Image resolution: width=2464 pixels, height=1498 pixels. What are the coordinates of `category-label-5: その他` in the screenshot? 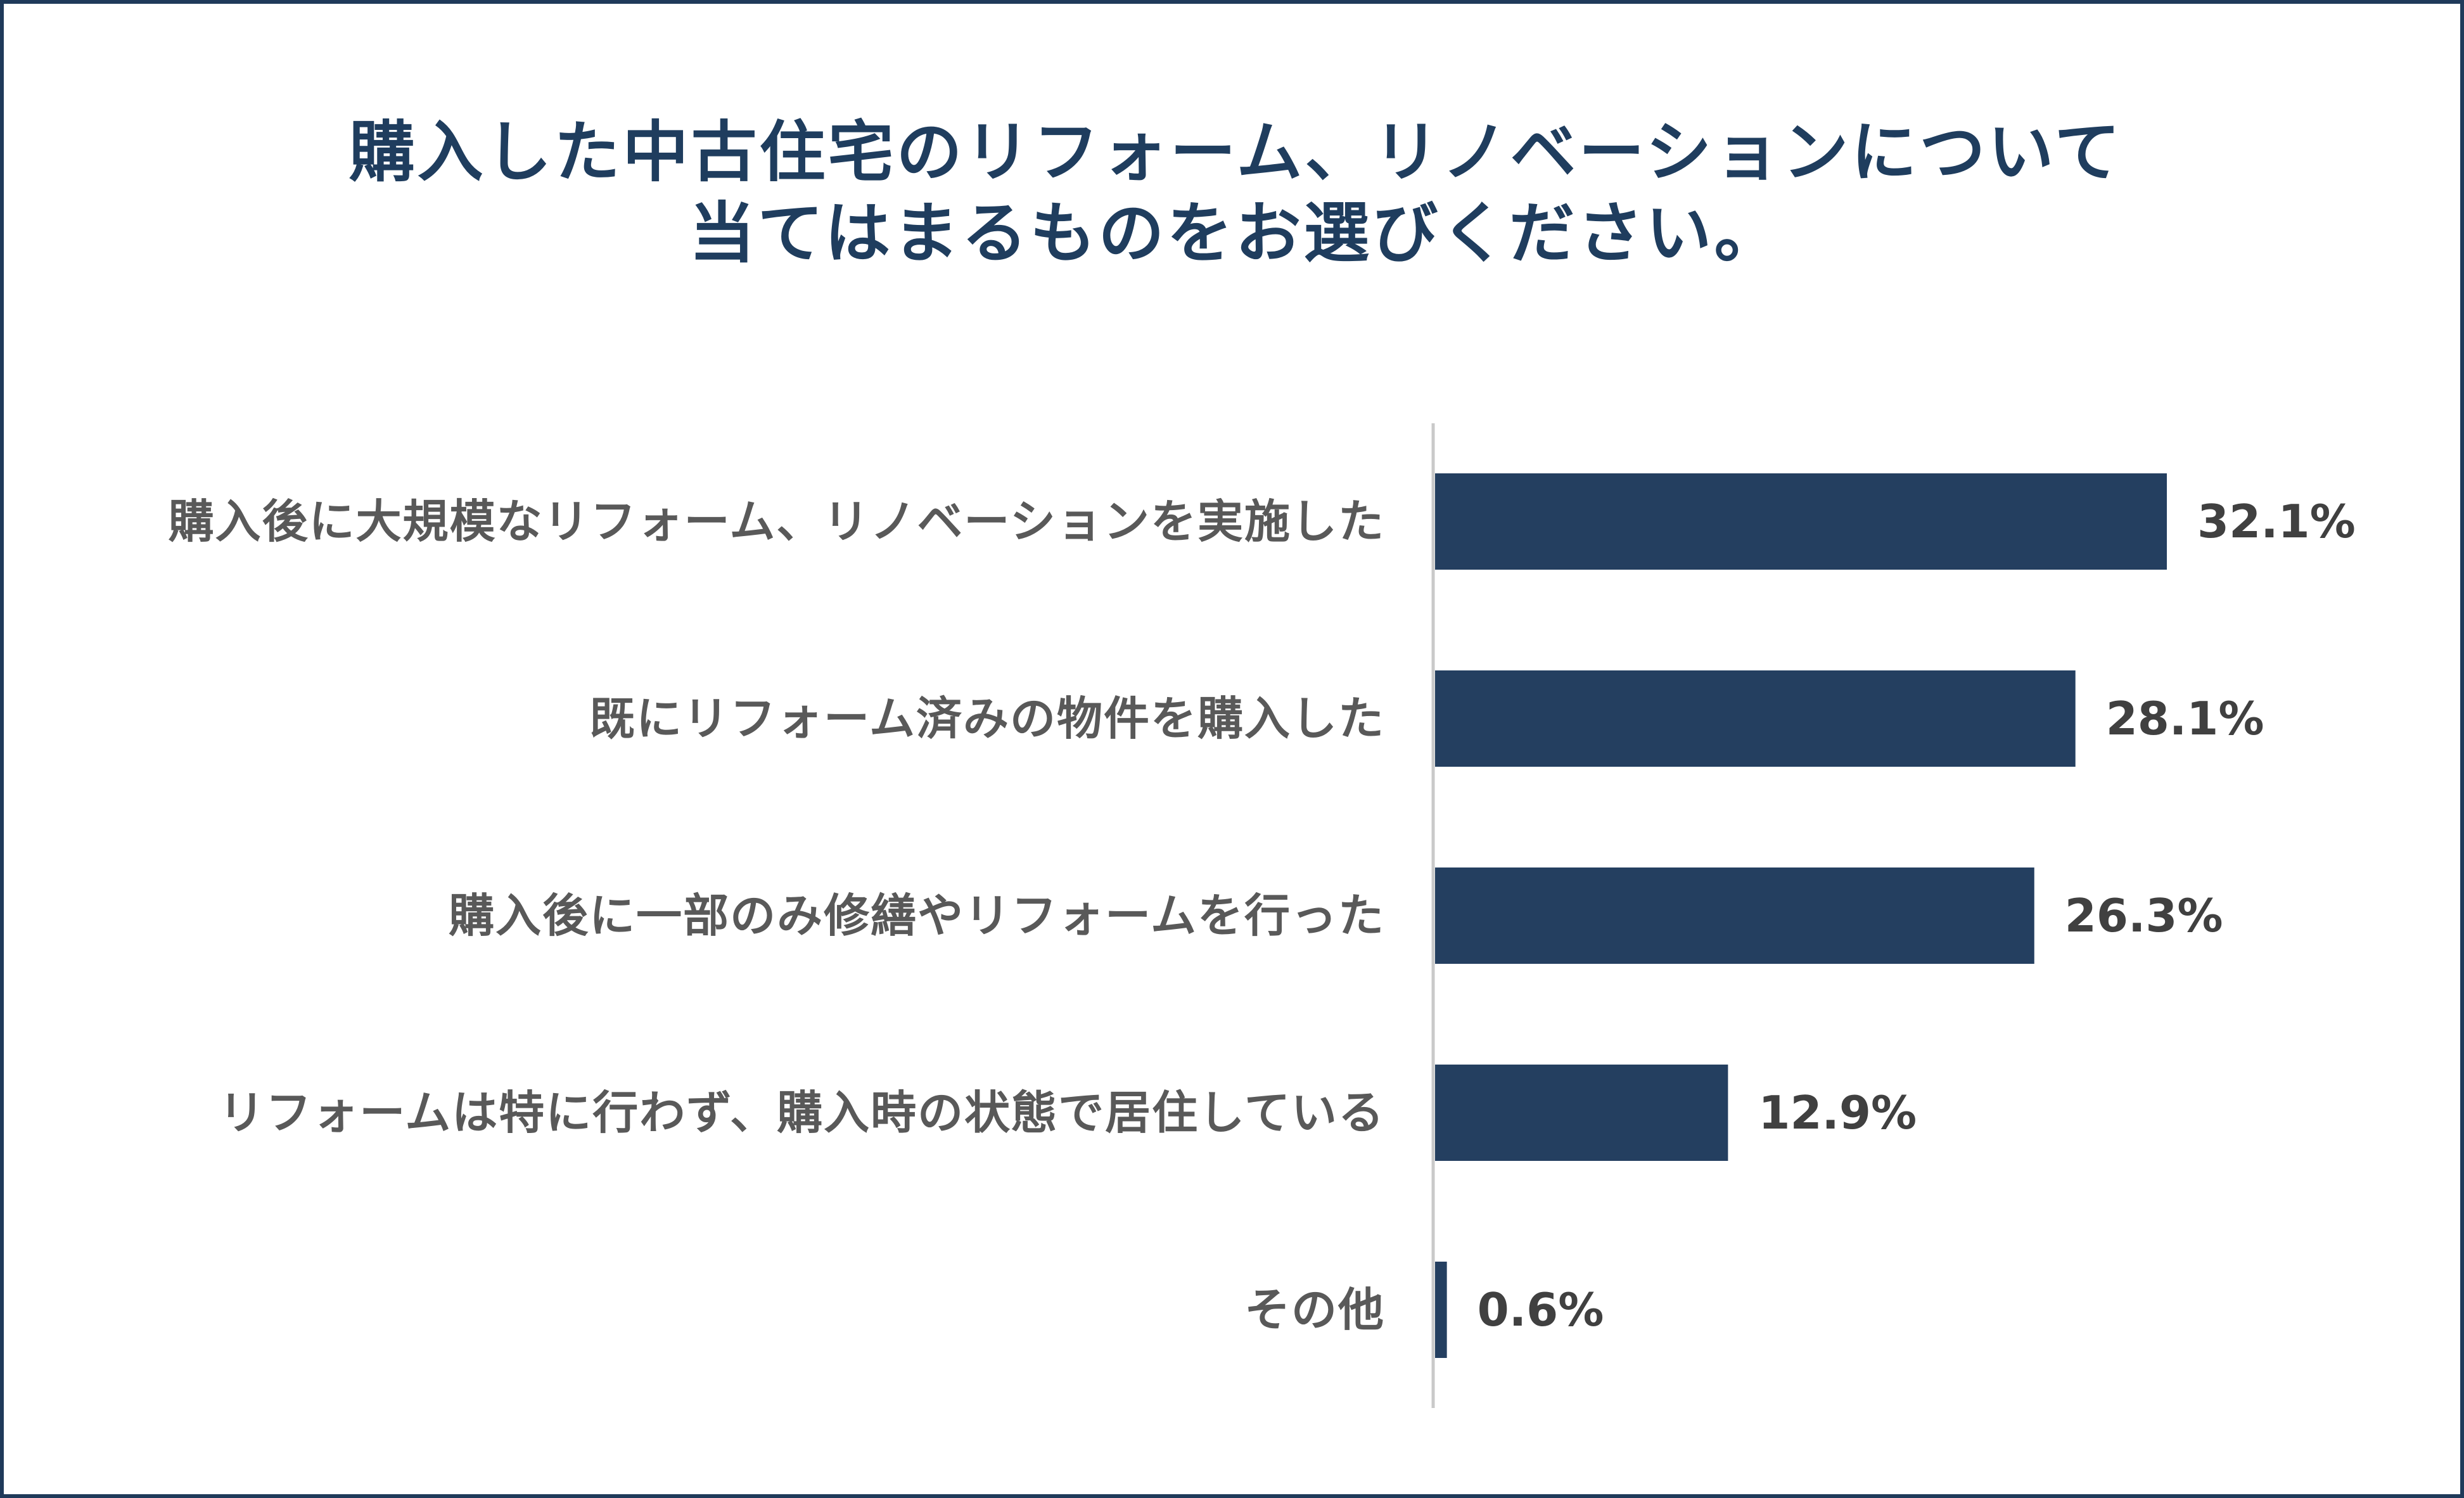 It's located at (1314, 1310).